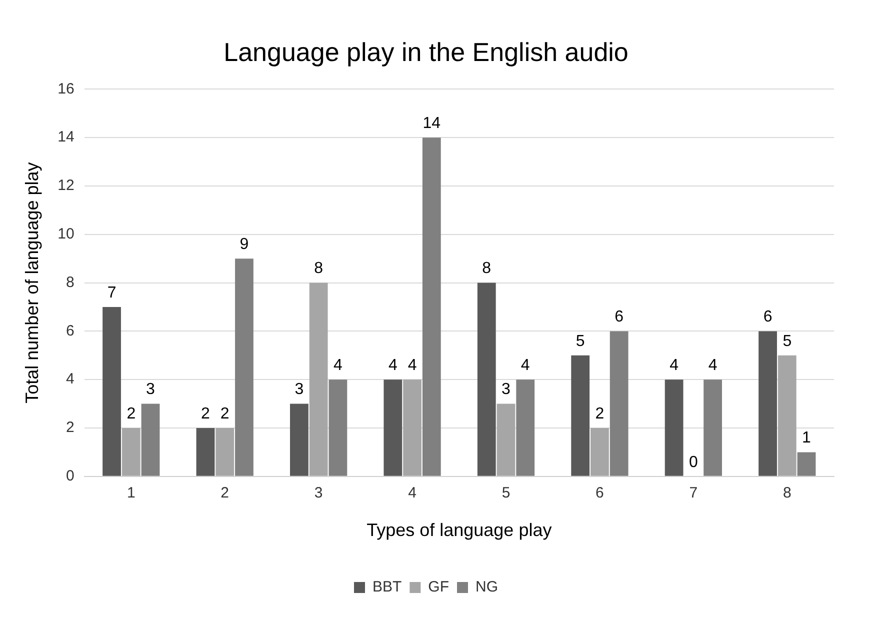 The image size is (872, 623). I want to click on y-tick-label: 8, so click(70, 282).